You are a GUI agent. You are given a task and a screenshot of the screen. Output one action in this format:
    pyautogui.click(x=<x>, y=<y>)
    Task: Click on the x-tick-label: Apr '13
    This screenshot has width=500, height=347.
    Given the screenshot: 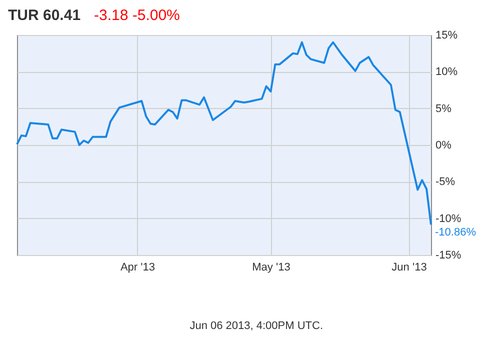 What is the action you would take?
    pyautogui.click(x=137, y=268)
    